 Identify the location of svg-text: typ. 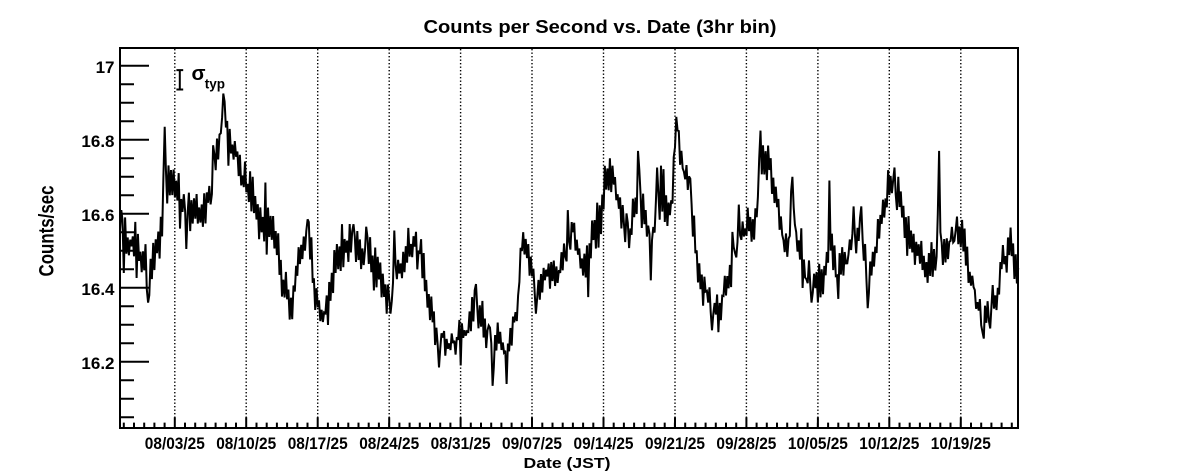
(215, 83).